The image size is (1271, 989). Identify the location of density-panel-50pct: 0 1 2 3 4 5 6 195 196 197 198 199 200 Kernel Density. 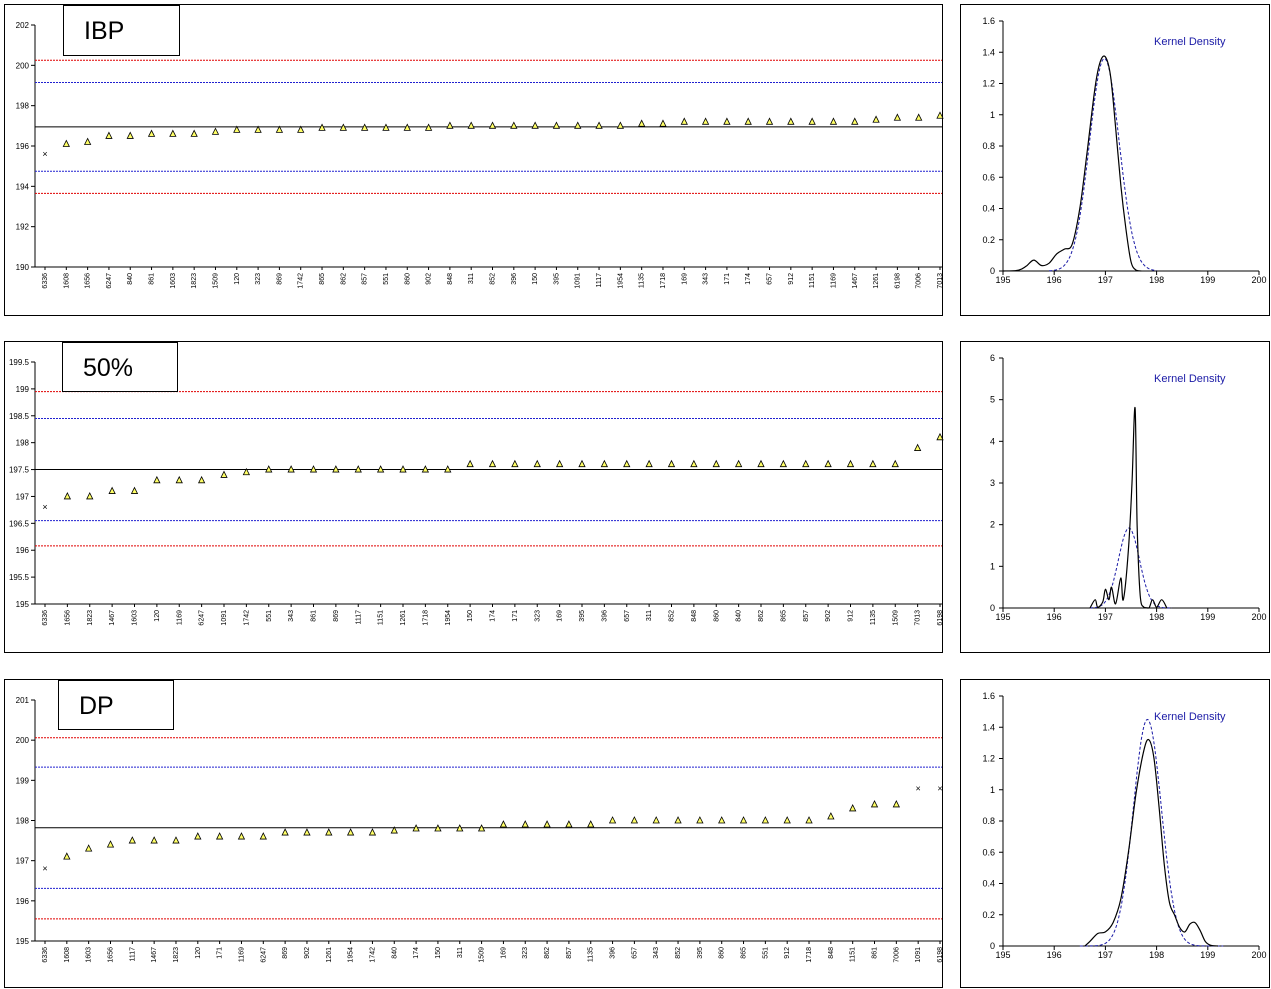
(1115, 497).